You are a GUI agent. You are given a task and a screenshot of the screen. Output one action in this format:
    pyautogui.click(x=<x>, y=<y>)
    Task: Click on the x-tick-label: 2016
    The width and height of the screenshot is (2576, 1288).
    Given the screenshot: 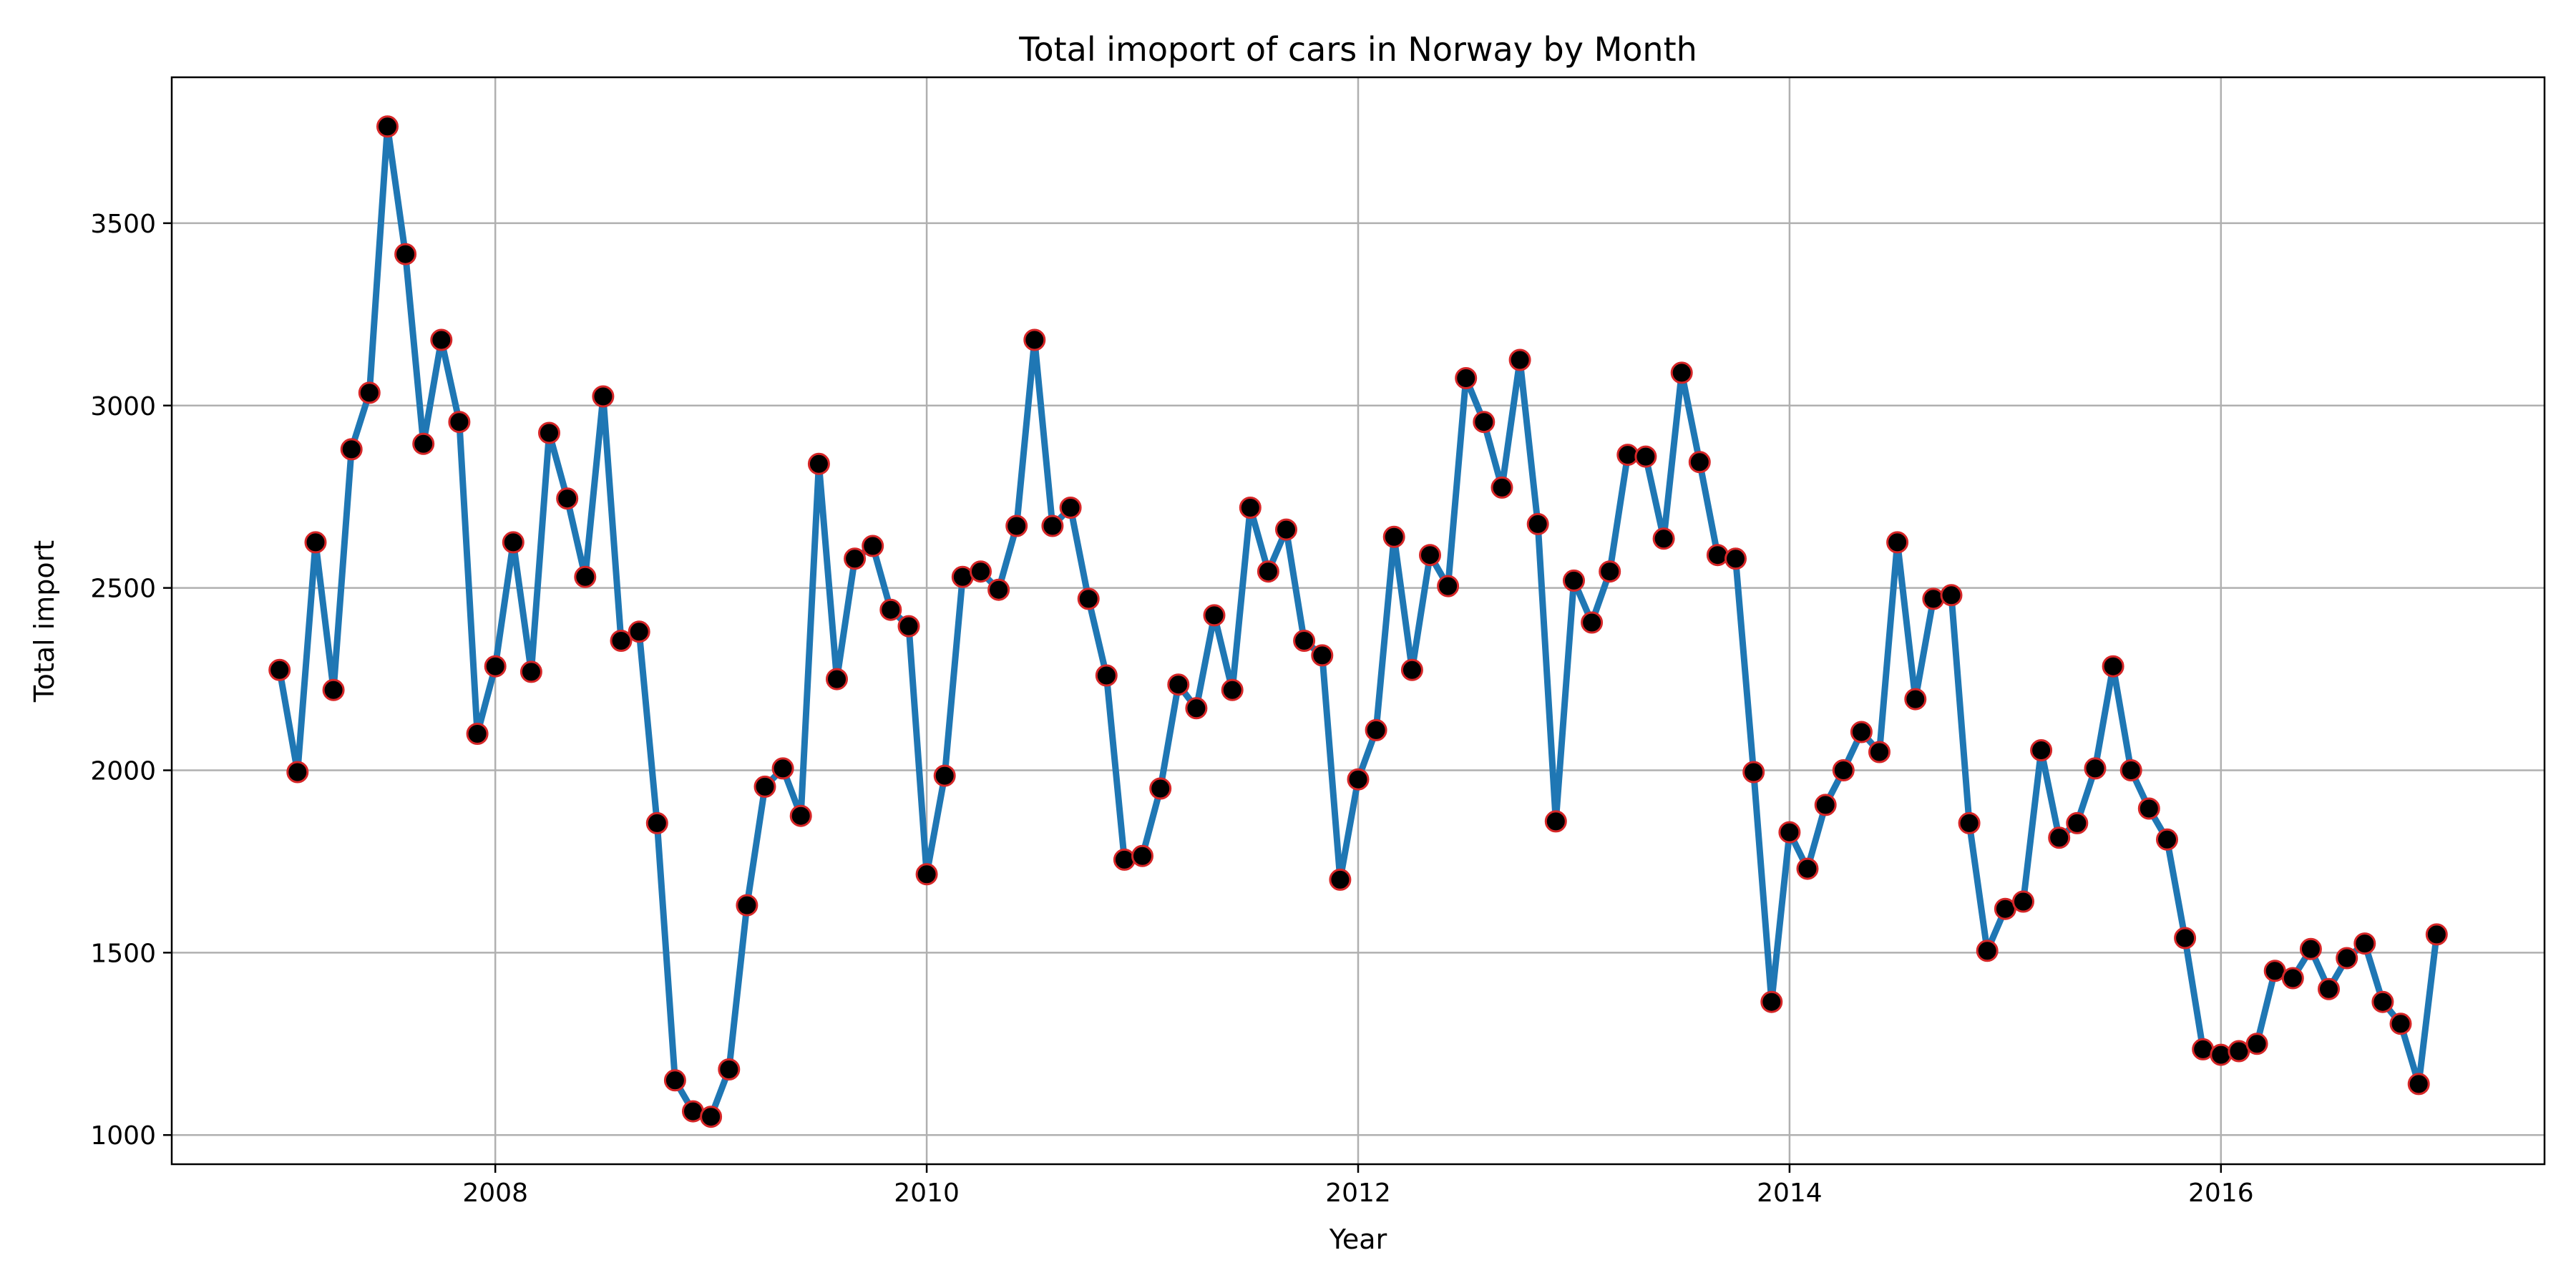 What is the action you would take?
    pyautogui.click(x=2221, y=1193)
    